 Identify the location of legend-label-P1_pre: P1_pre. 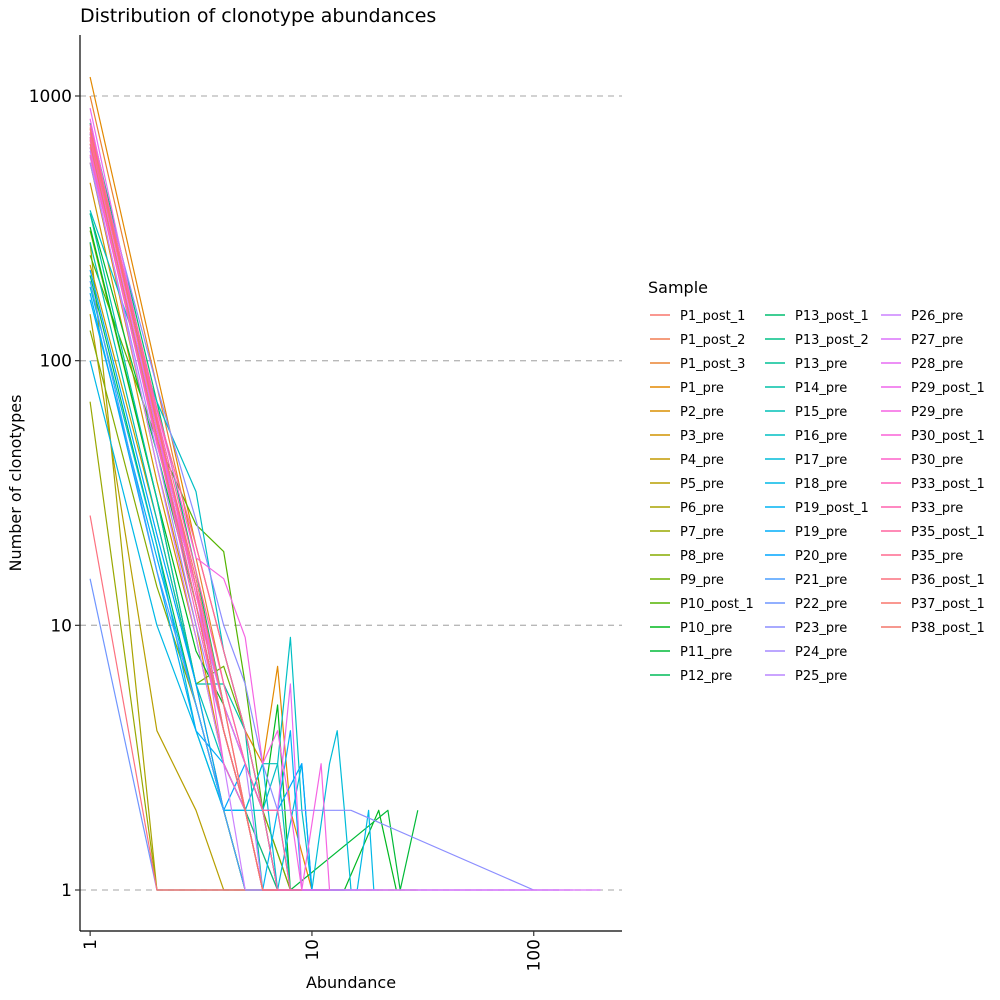
(702, 388).